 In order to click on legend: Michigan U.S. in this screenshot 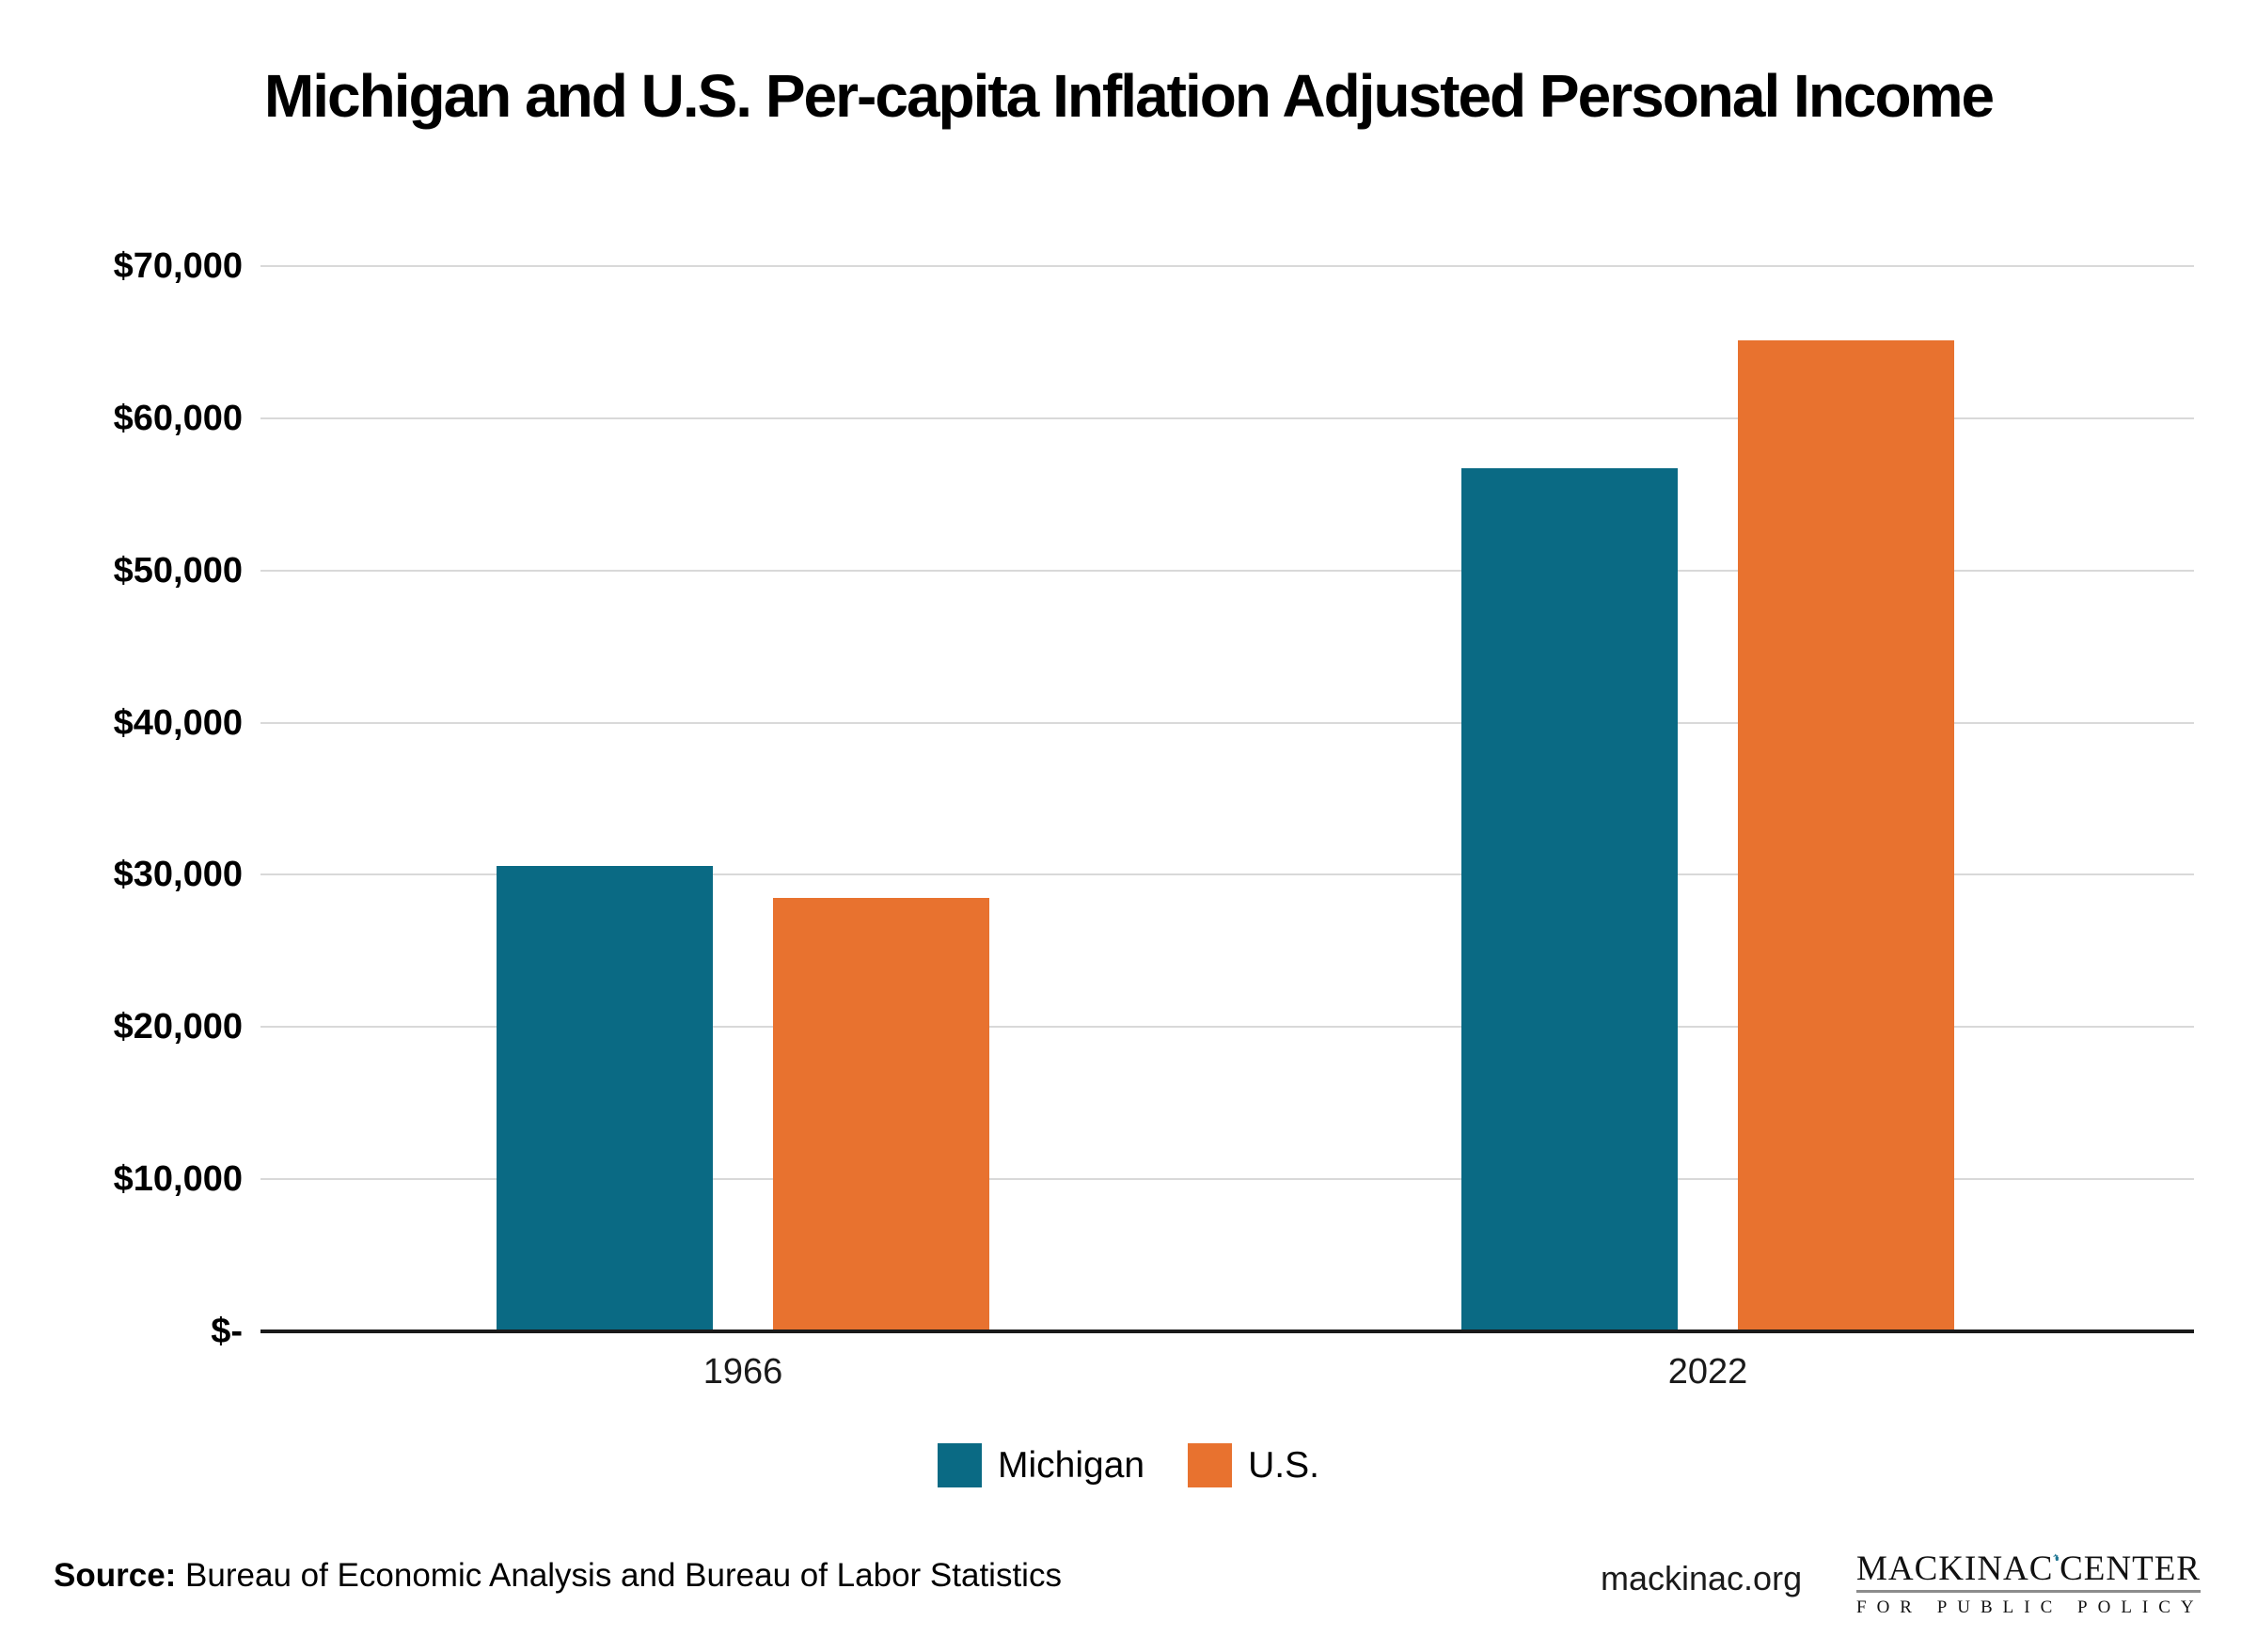, I will do `click(1129, 1465)`.